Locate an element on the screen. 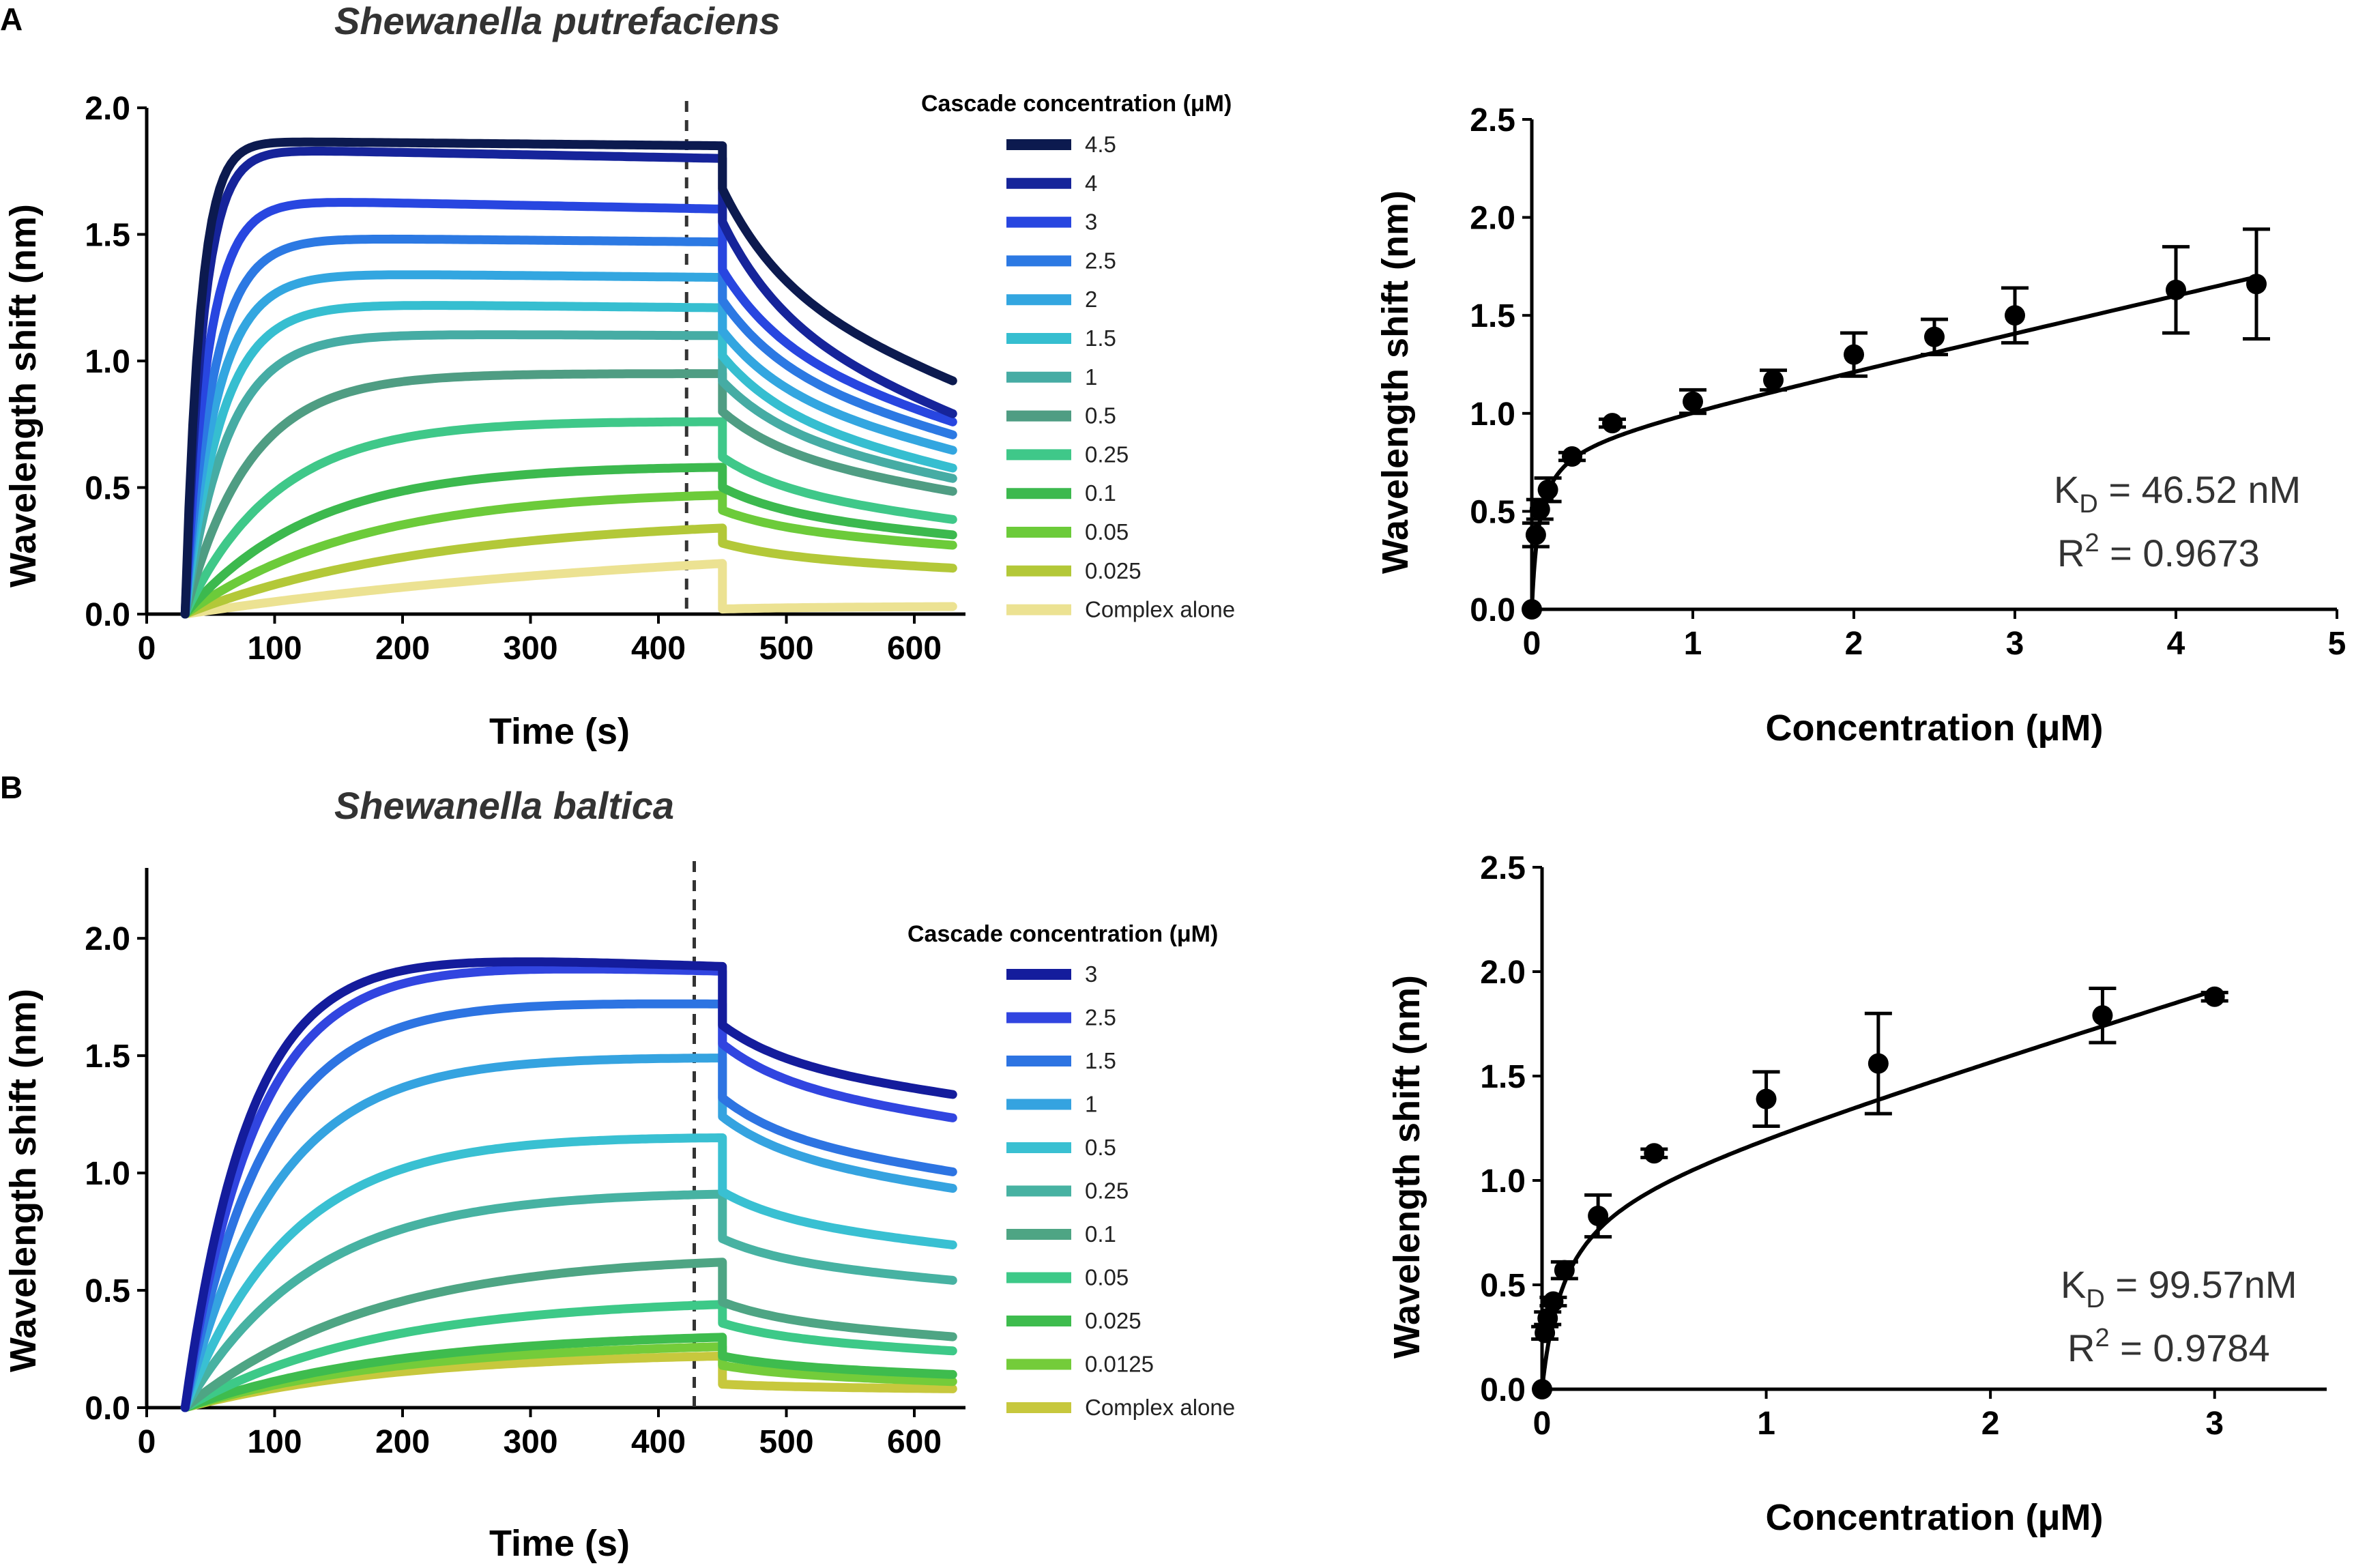 Image resolution: width=2354 pixels, height=1568 pixels. a-bind-x-tick-label: 1 is located at coordinates (1693, 644).